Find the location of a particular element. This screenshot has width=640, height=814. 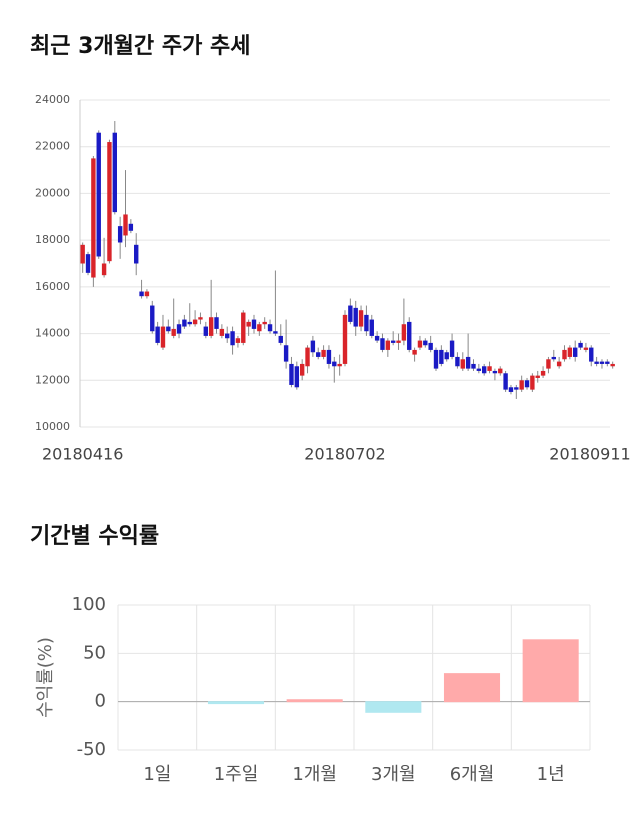

y-tick-label: 50 is located at coordinates (94, 652).